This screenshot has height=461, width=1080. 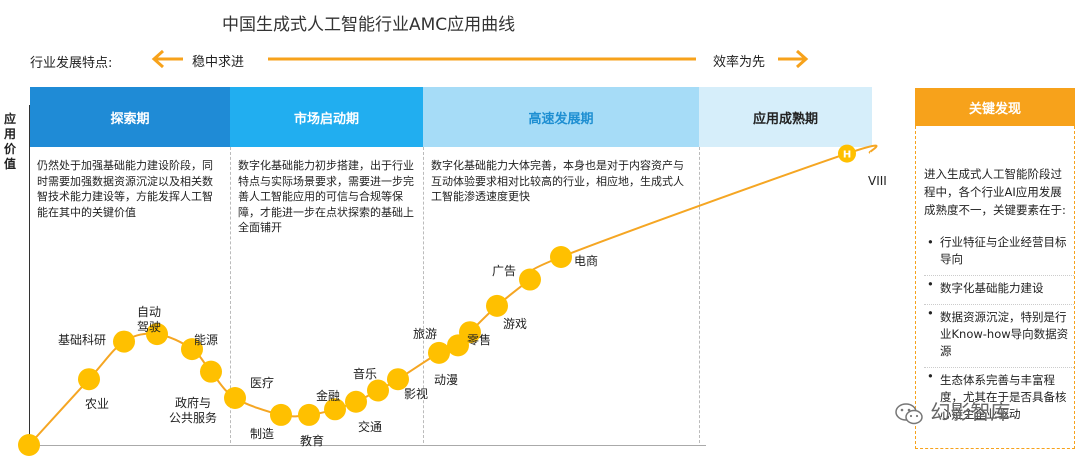 I want to click on point-label: H, so click(x=847, y=155).